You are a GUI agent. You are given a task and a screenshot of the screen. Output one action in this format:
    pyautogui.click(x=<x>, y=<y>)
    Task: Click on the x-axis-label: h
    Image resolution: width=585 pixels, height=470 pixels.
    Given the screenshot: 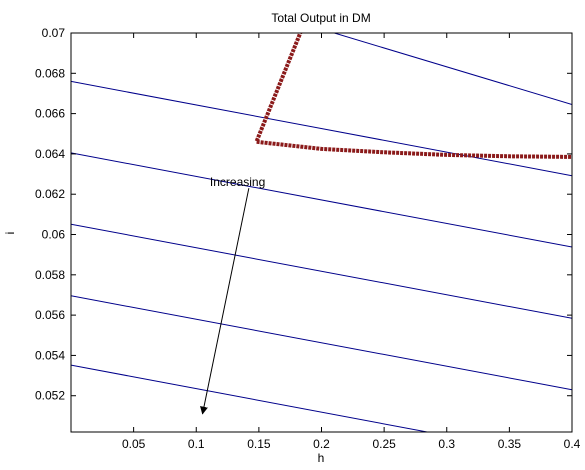 What is the action you would take?
    pyautogui.click(x=321, y=458)
    